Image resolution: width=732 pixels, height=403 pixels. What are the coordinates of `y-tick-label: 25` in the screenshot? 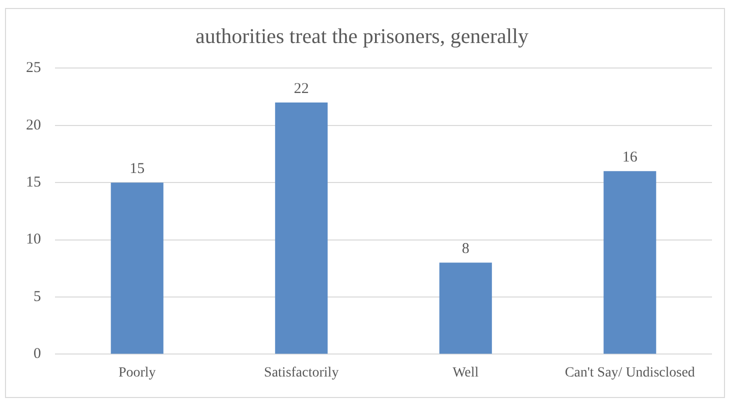 It's located at (33, 68).